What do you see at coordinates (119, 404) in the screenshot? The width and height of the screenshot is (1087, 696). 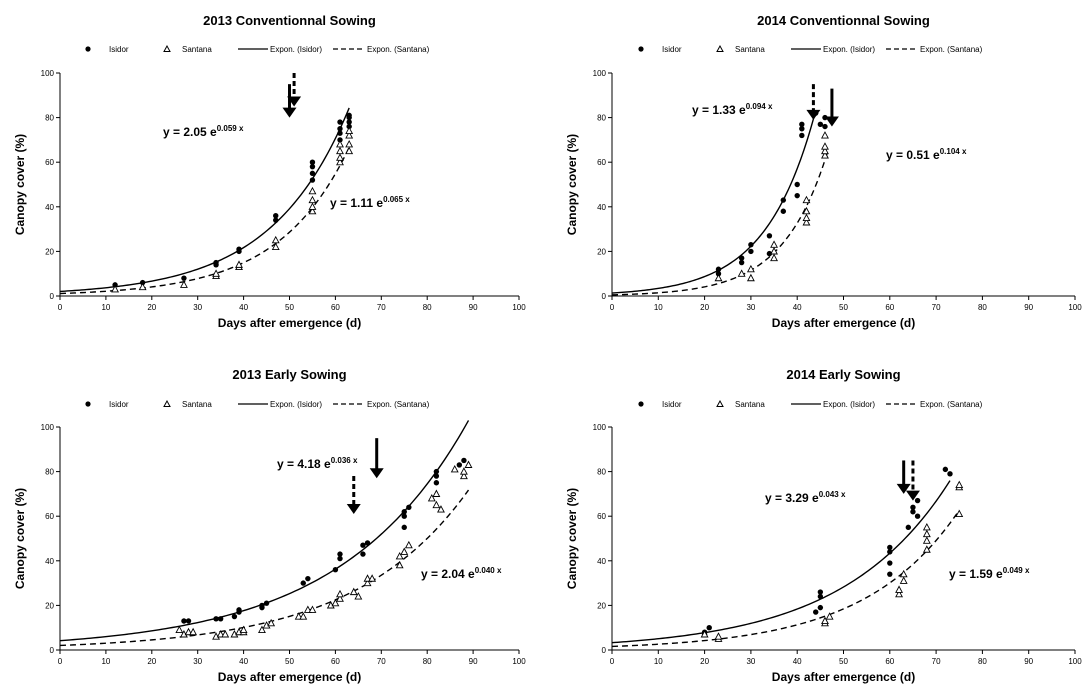 I see `legend-label-isidor: Isidor` at bounding box center [119, 404].